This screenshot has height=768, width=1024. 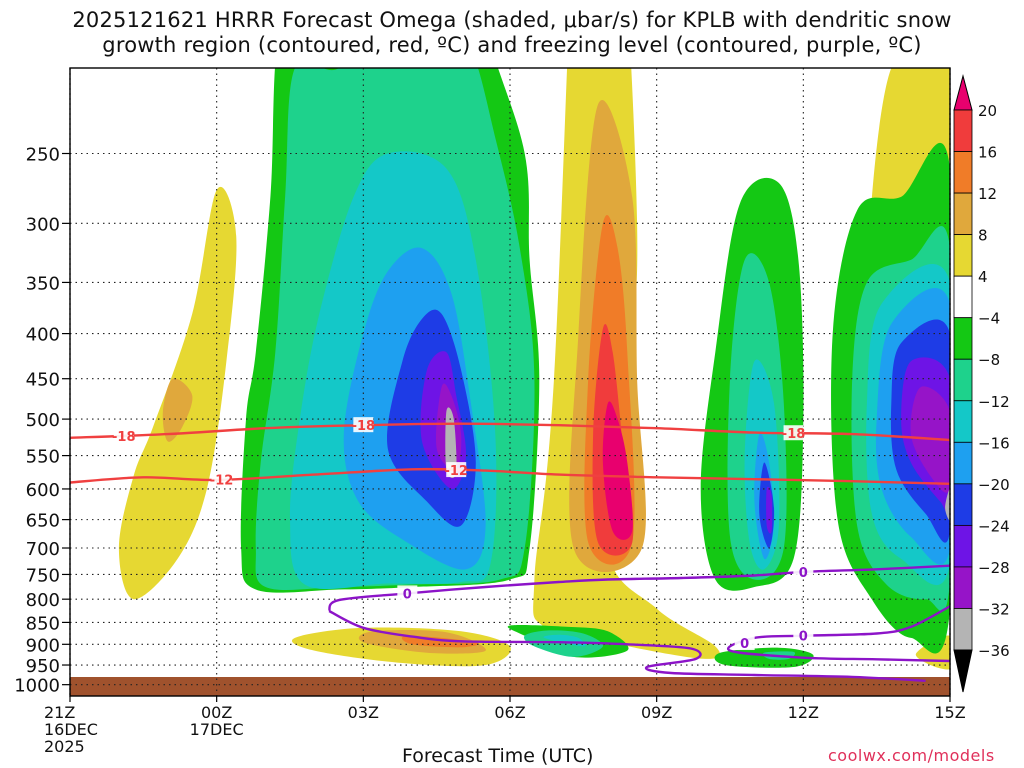 I want to click on colorbar-label: 20, so click(x=987, y=111).